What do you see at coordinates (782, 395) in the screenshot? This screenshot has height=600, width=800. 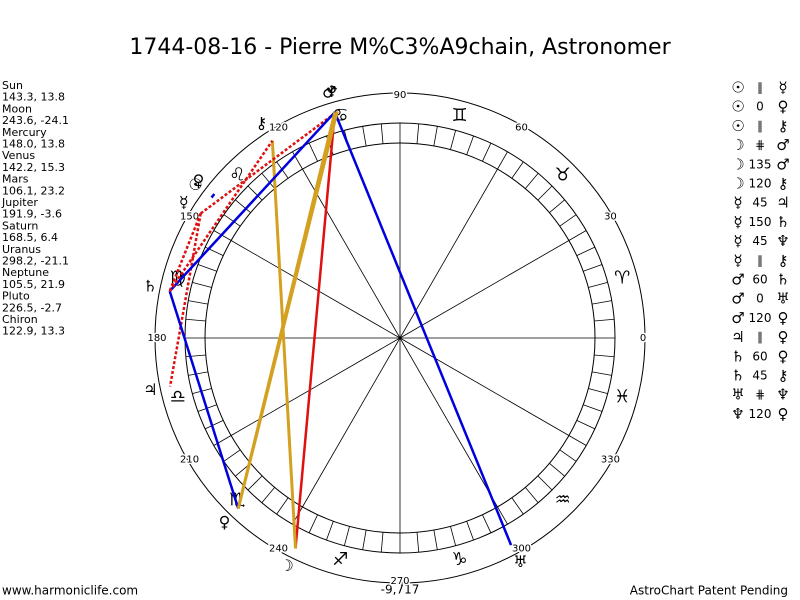 I see `aspect-planet: ♆` at bounding box center [782, 395].